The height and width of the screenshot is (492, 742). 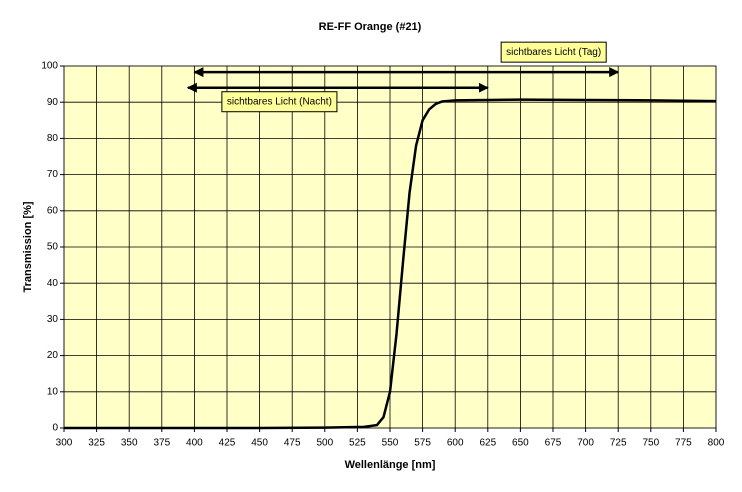 What do you see at coordinates (370, 27) in the screenshot?
I see `chart-title: RE-FF Orange (#21)` at bounding box center [370, 27].